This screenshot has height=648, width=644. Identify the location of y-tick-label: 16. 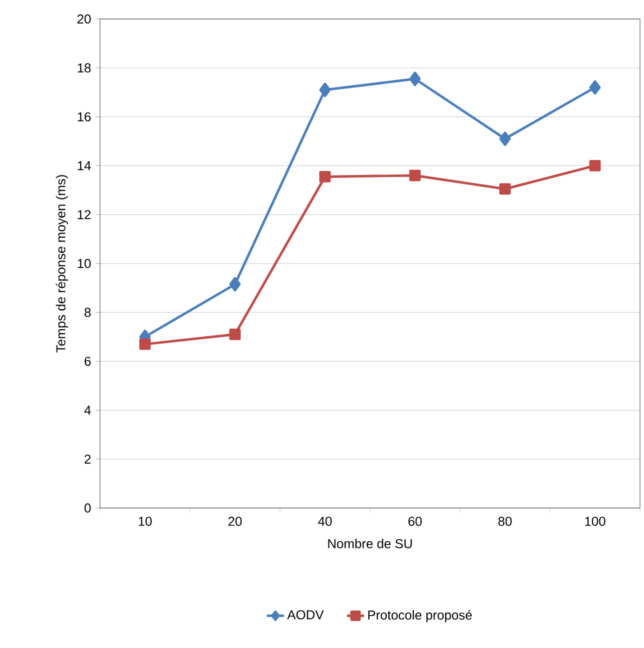
(84, 117).